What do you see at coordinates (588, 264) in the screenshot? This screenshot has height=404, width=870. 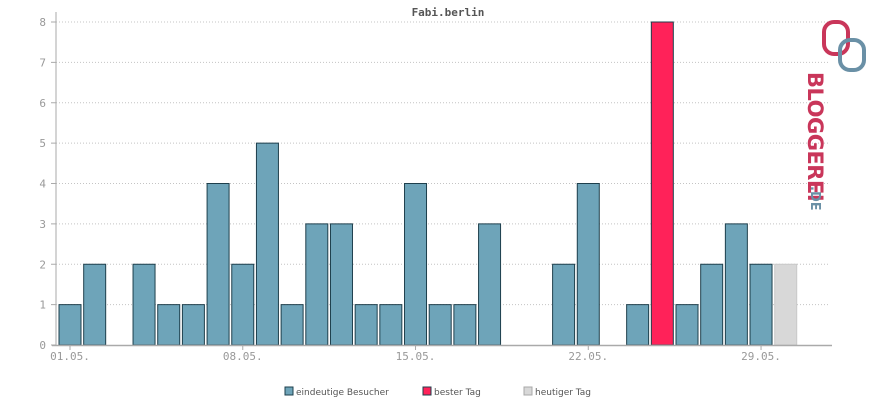 I see `bar-22.05.` at bounding box center [588, 264].